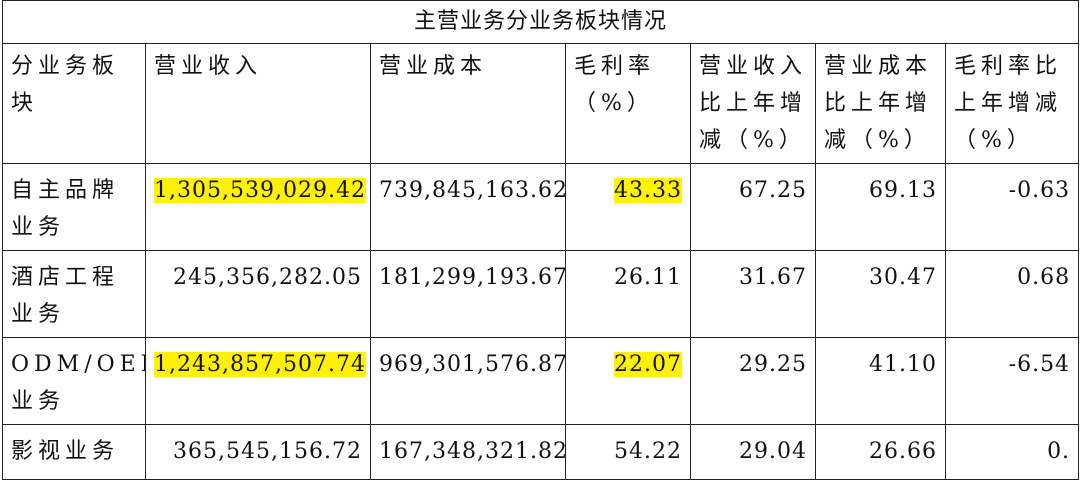 This screenshot has width=1080, height=480. What do you see at coordinates (648, 190) in the screenshot?
I see `cell-text: 43.33` at bounding box center [648, 190].